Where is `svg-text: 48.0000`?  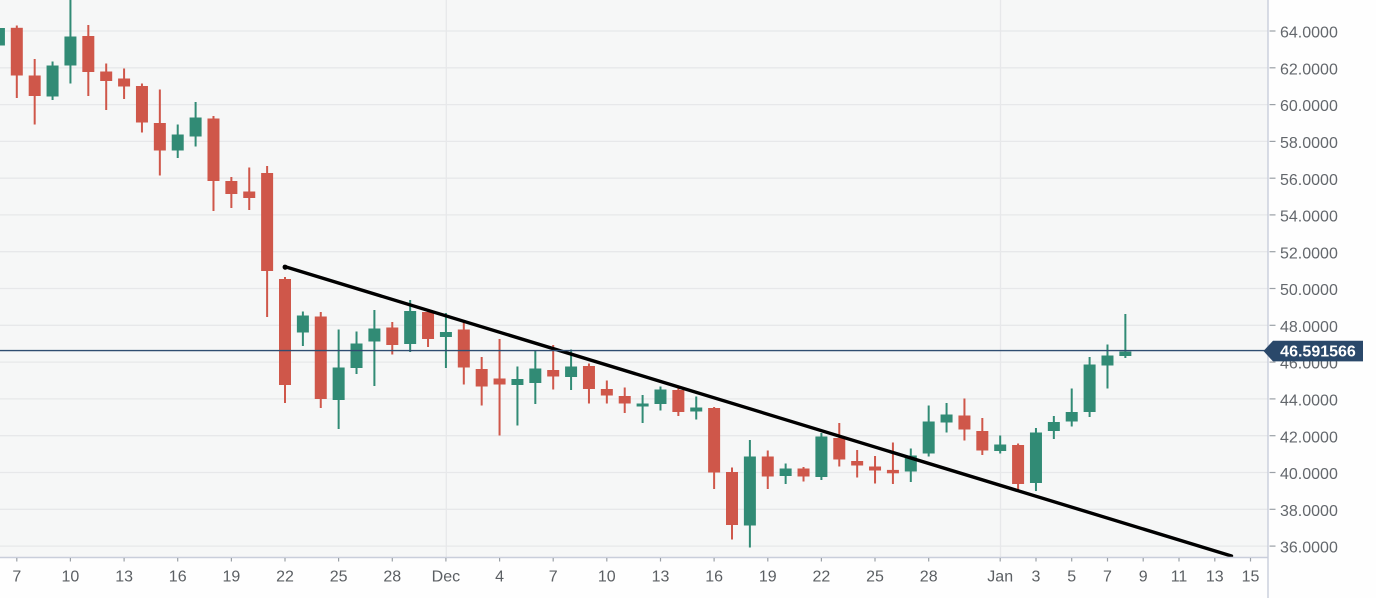
svg-text: 48.0000 is located at coordinates (1309, 327).